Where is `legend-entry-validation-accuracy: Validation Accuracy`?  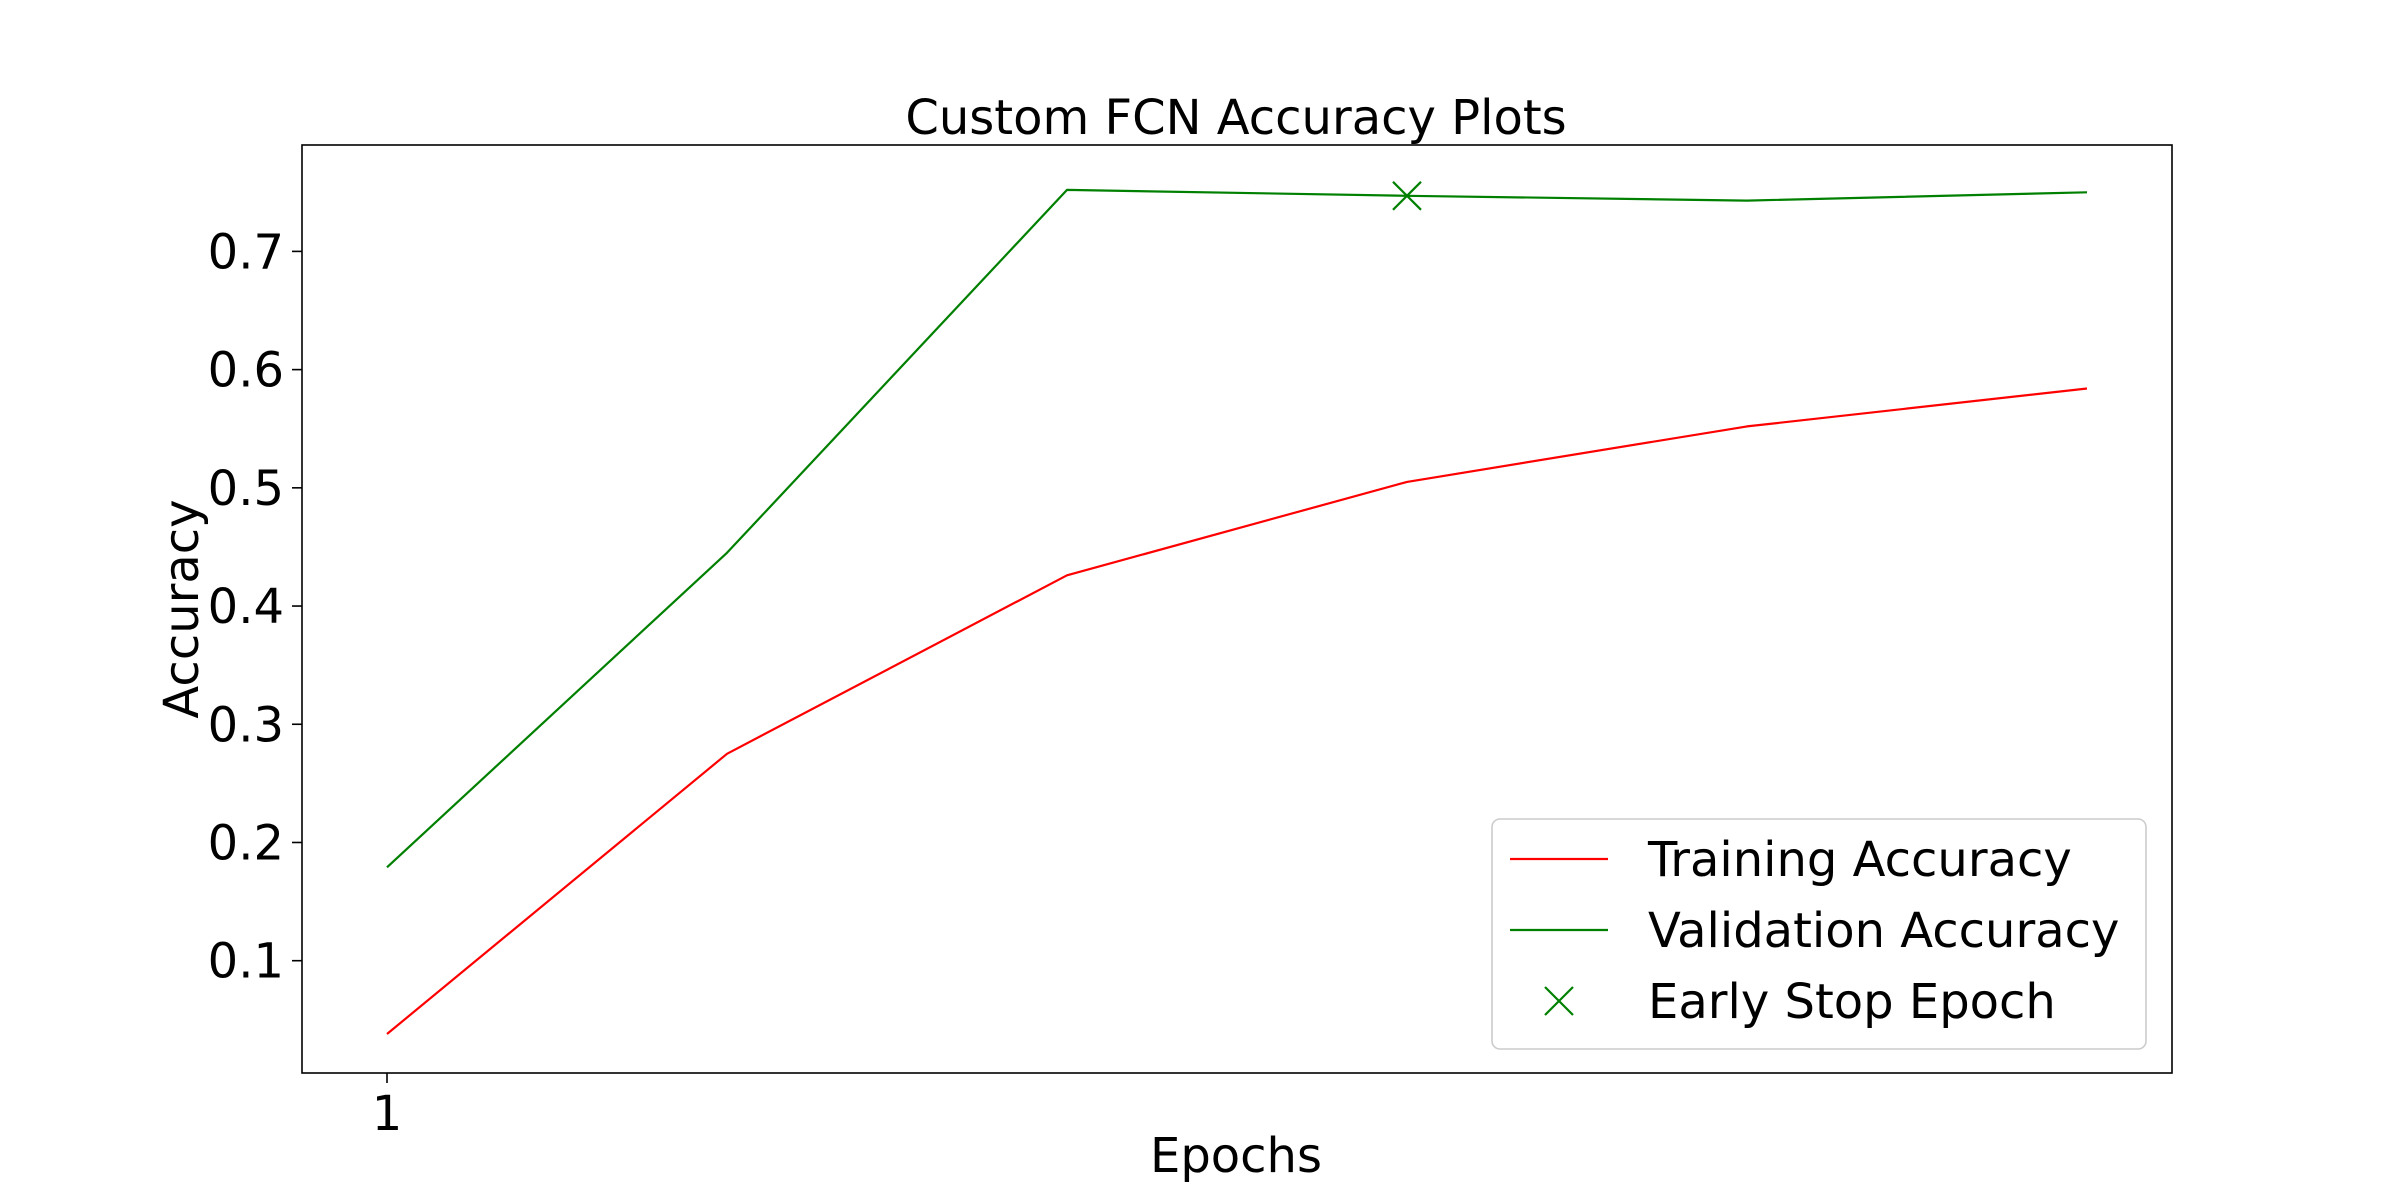
legend-entry-validation-accuracy: Validation Accuracy is located at coordinates (1814, 931).